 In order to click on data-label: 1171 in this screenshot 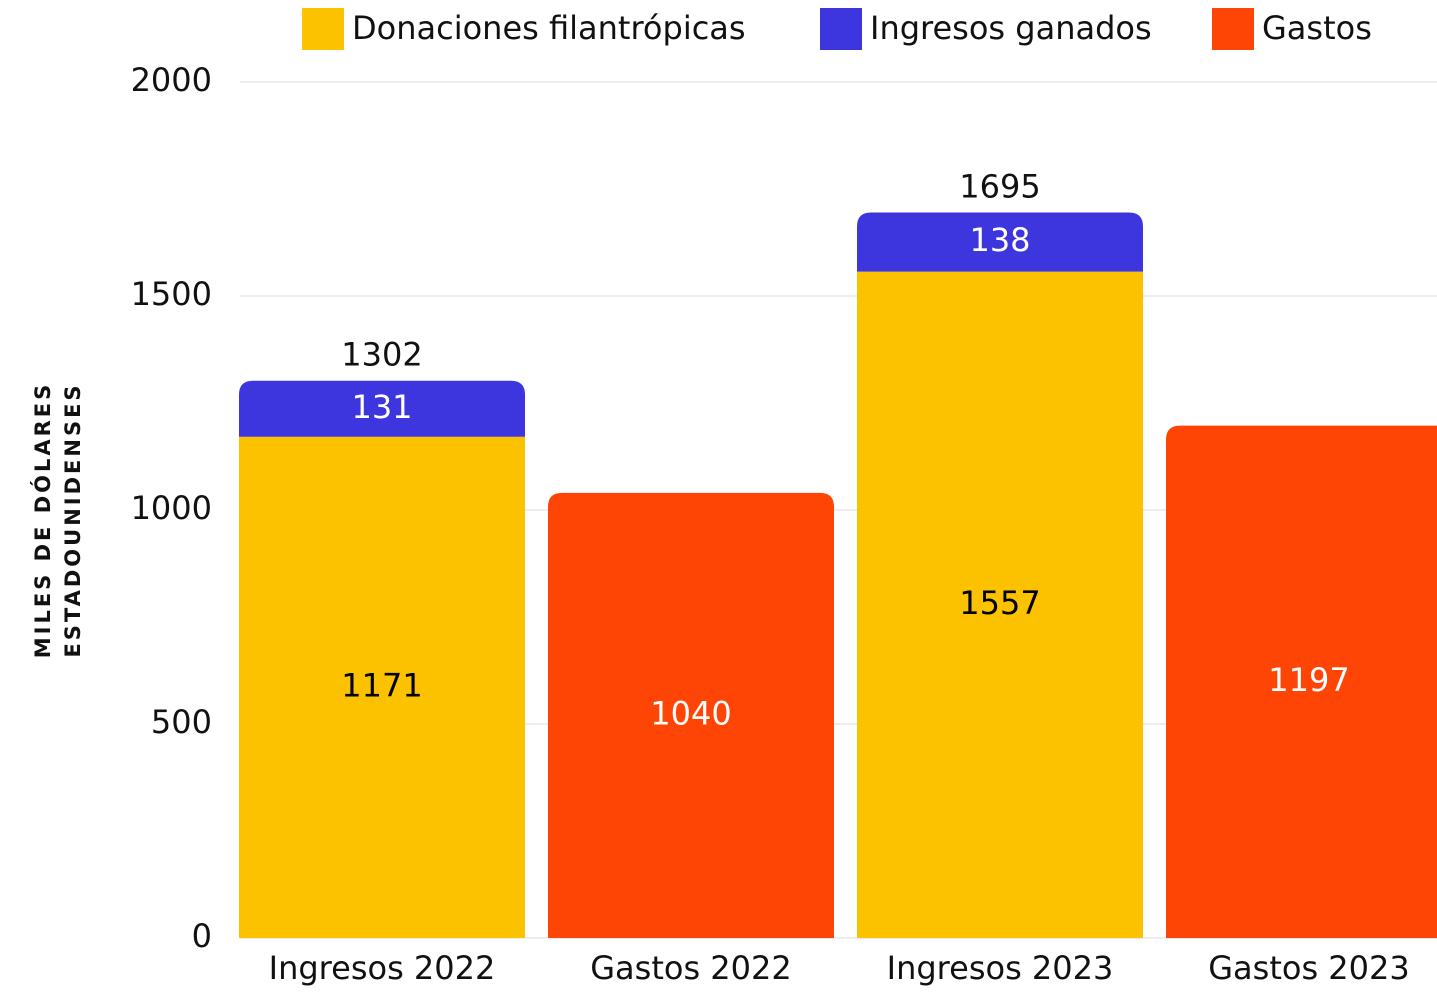, I will do `click(381, 685)`.